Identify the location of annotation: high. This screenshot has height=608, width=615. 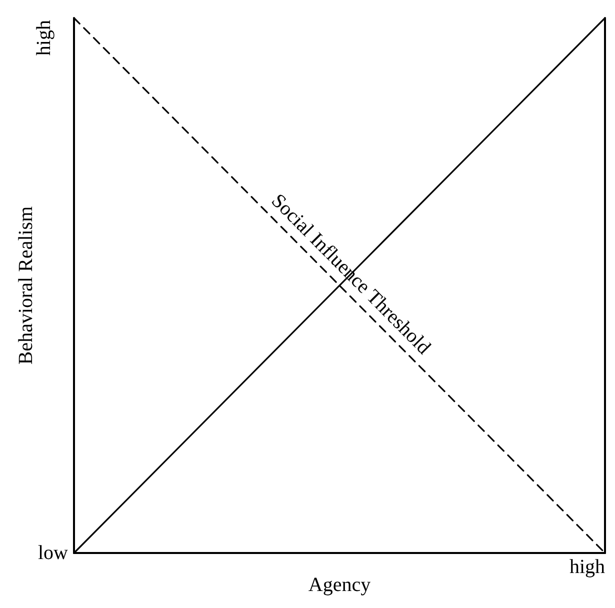
(44, 38).